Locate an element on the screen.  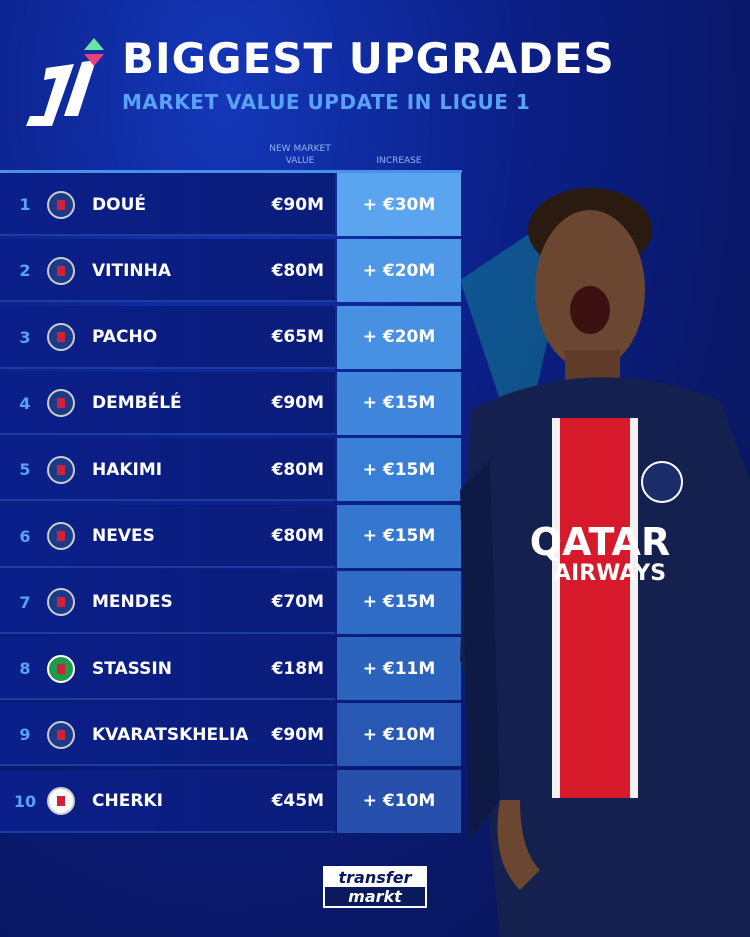
increase-value: + €11M is located at coordinates (399, 669).